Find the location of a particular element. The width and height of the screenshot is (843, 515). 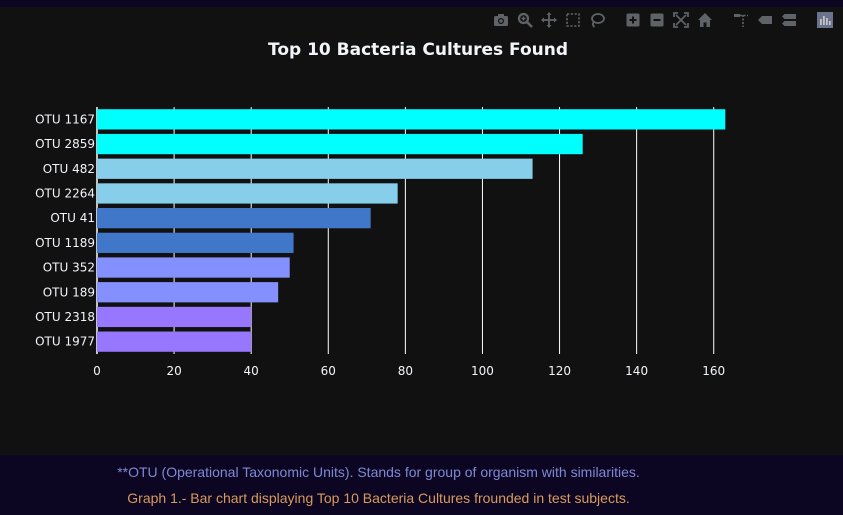

zoom-icon is located at coordinates (525, 20).